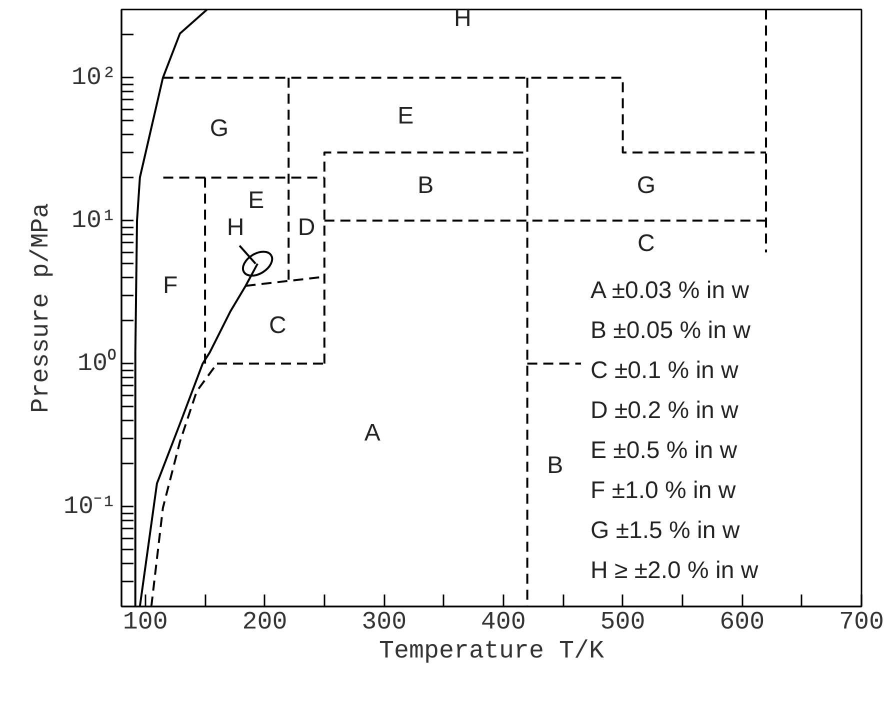 The image size is (892, 702). Describe the element at coordinates (94, 221) in the screenshot. I see `y-tick-label: 10¹` at that location.